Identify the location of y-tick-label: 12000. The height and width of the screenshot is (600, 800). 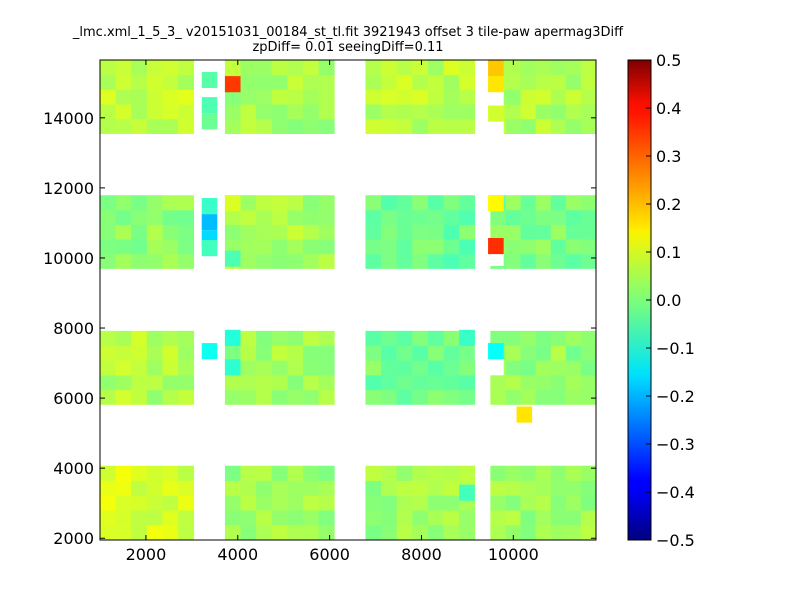
(68, 188).